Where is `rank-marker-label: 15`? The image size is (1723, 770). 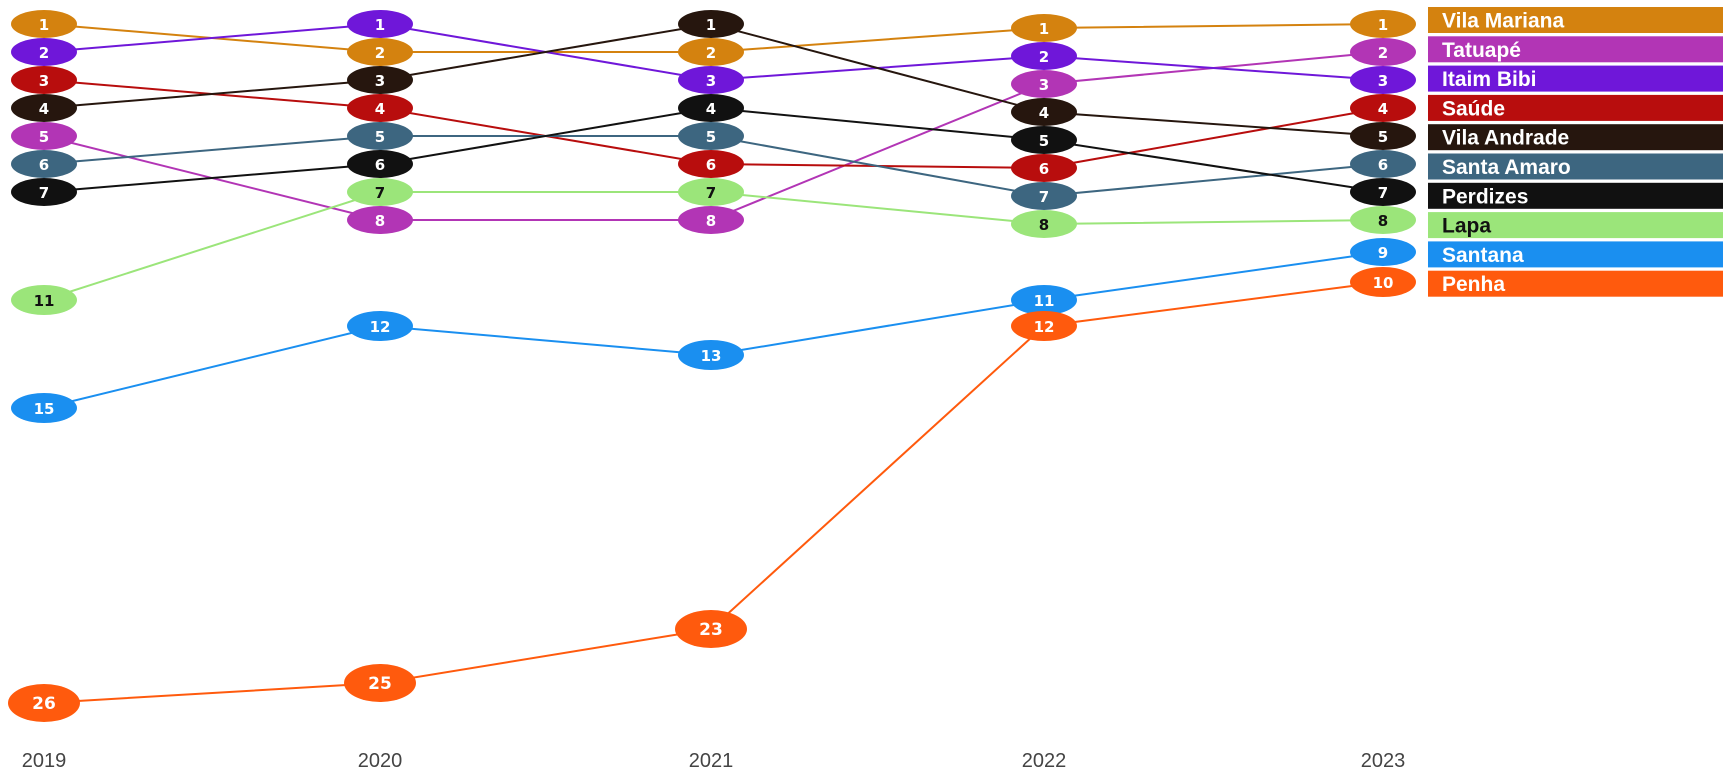
rank-marker-label: 15 is located at coordinates (44, 409).